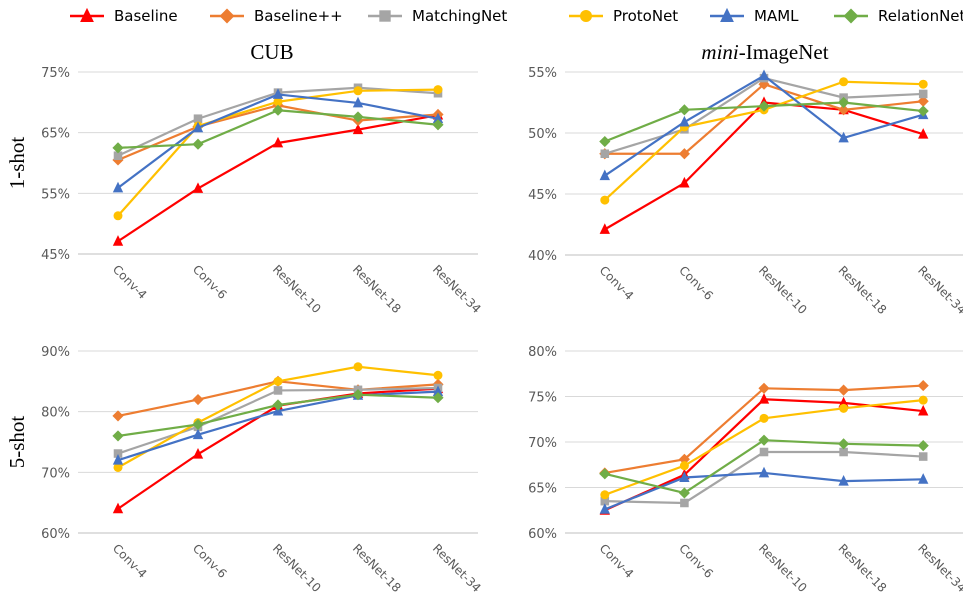 This screenshot has width=963, height=603. I want to click on y-tick-label: 65%, so click(55, 134).